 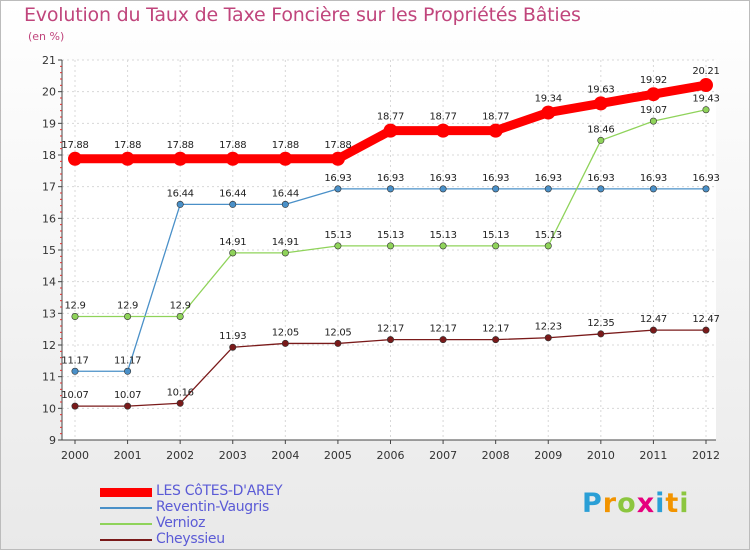 What do you see at coordinates (653, 319) in the screenshot?
I see `data-label: 12.47` at bounding box center [653, 319].